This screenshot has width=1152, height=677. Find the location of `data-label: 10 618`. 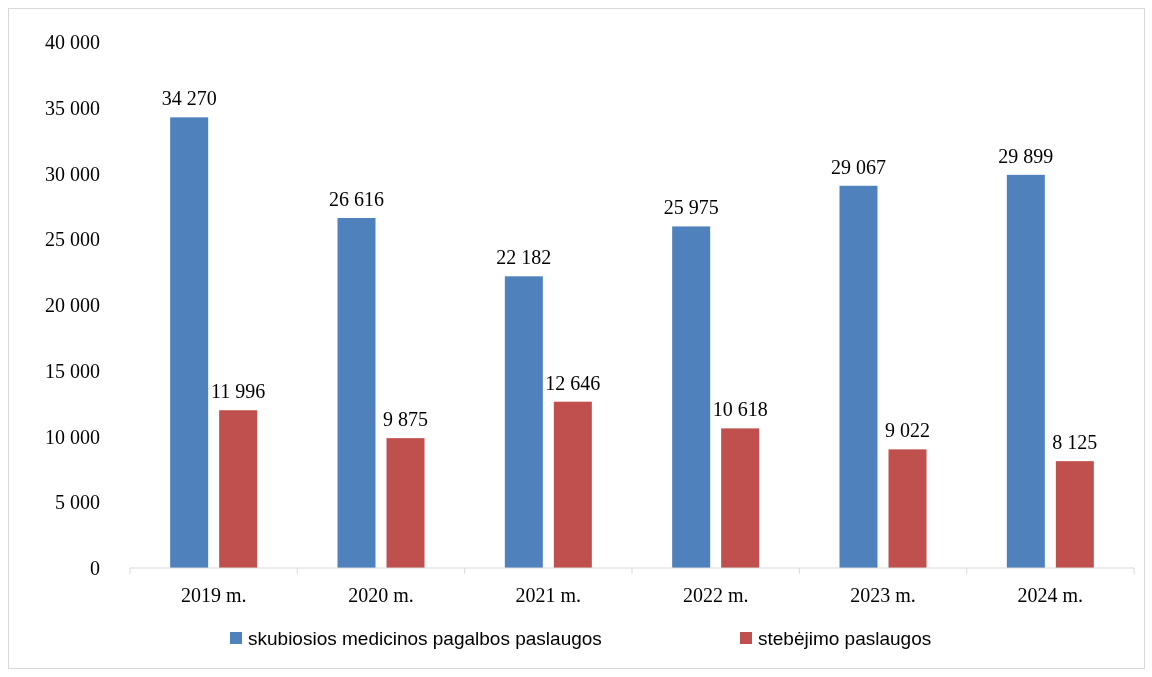

data-label: 10 618 is located at coordinates (740, 409).